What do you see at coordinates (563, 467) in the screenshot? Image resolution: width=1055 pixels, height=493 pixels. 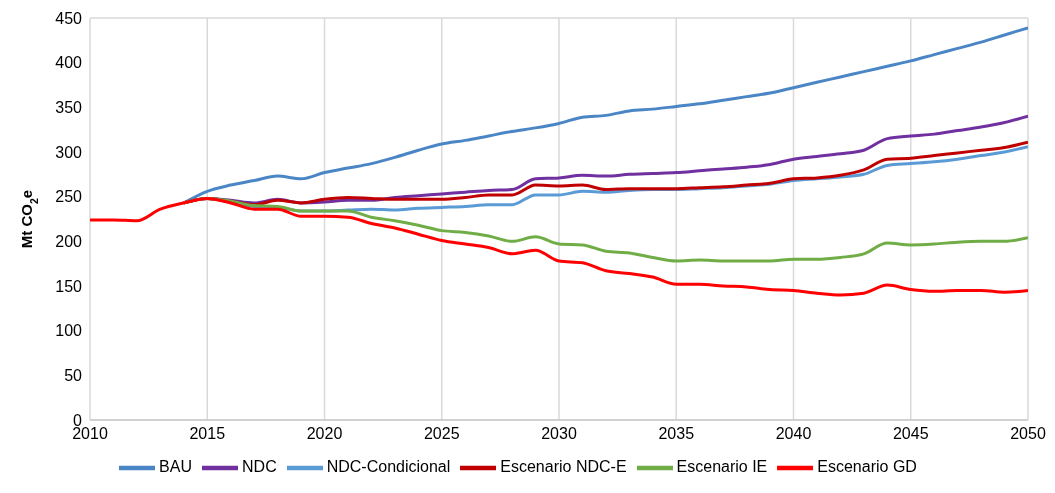 I see `legend-label: Escenario NDC-E` at bounding box center [563, 467].